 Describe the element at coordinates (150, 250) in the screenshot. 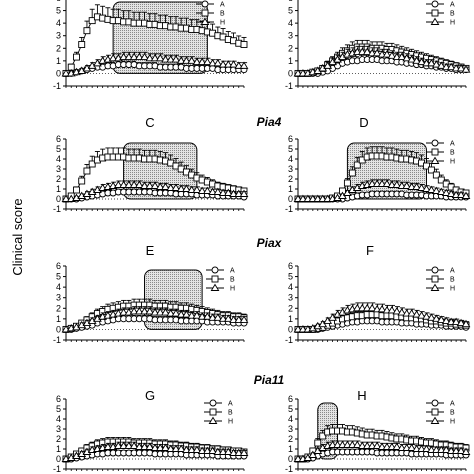

I see `panel-letter-e: E` at that location.